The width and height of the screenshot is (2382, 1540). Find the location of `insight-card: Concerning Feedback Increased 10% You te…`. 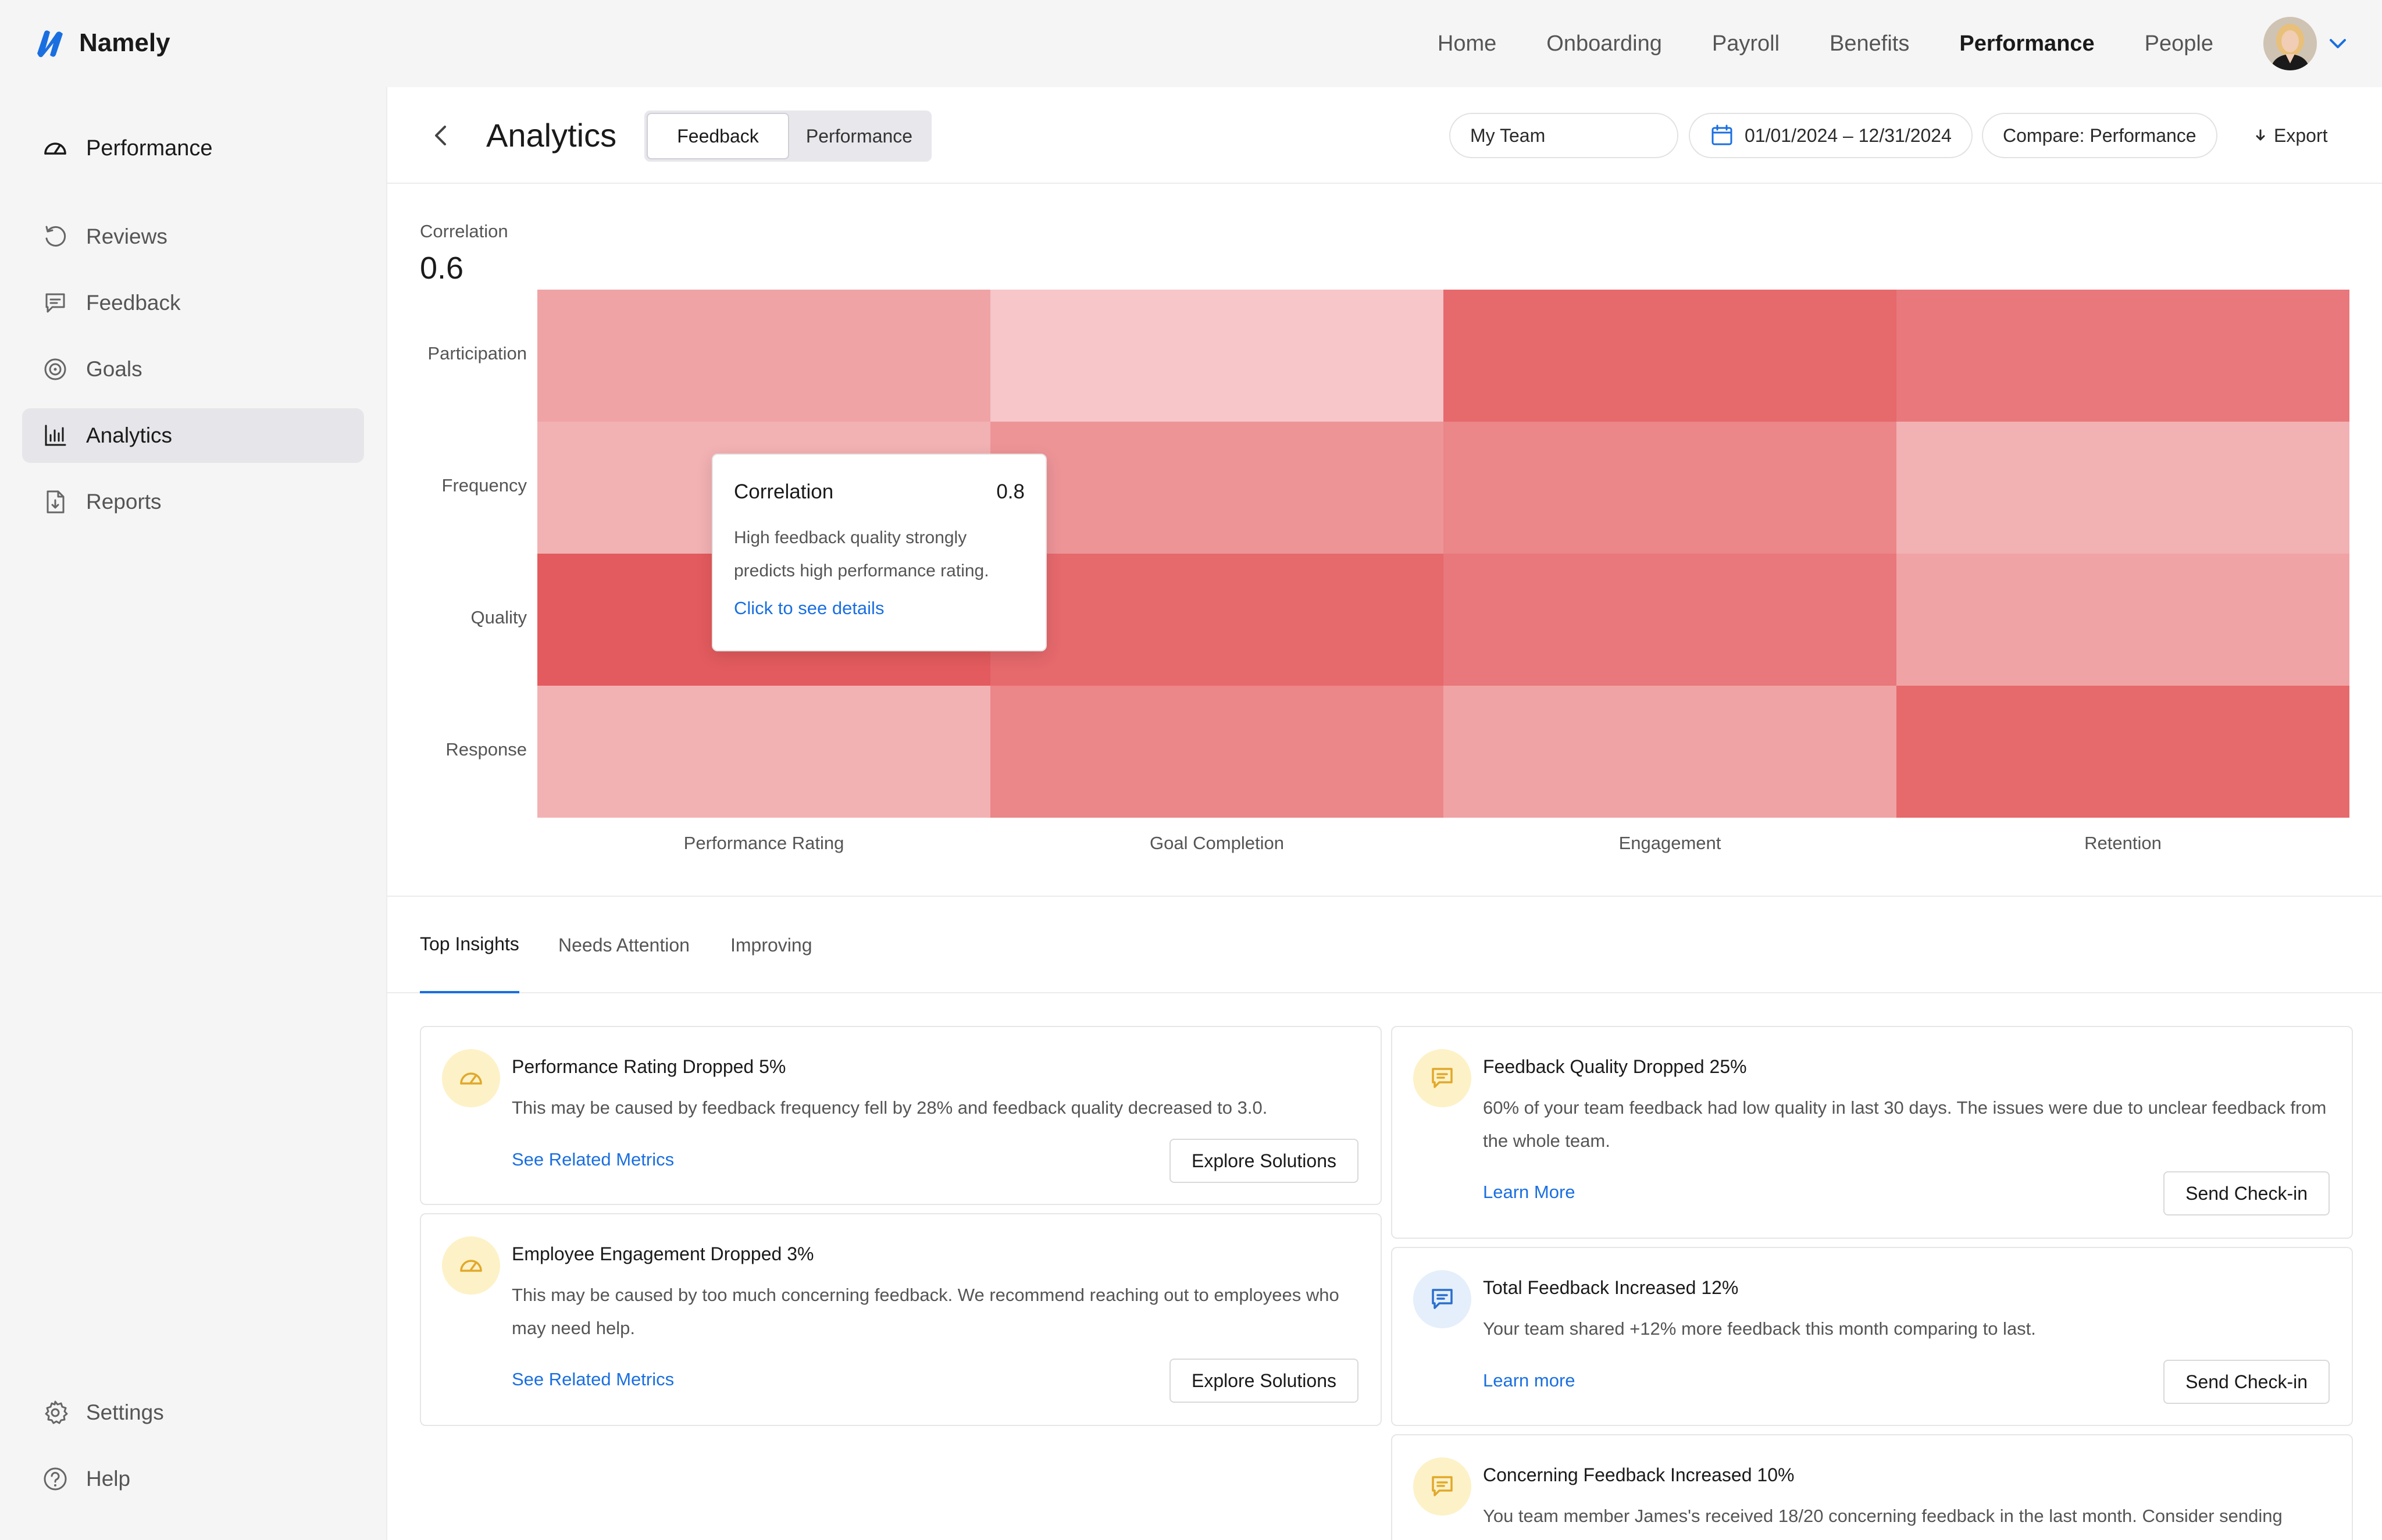

insight-card: Concerning Feedback Increased 10% You te… is located at coordinates (1872, 1487).